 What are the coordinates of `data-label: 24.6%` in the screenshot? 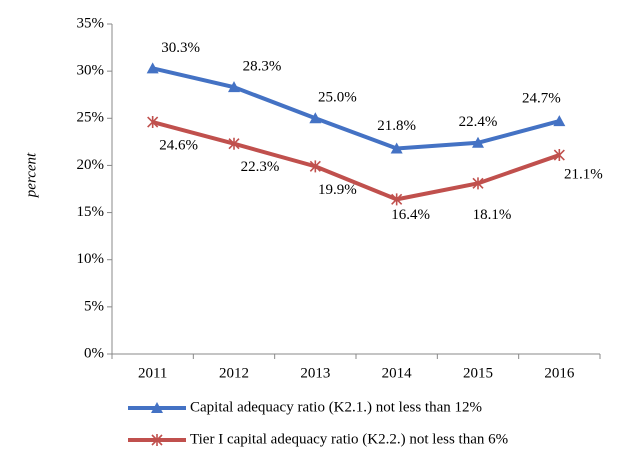 It's located at (178, 145).